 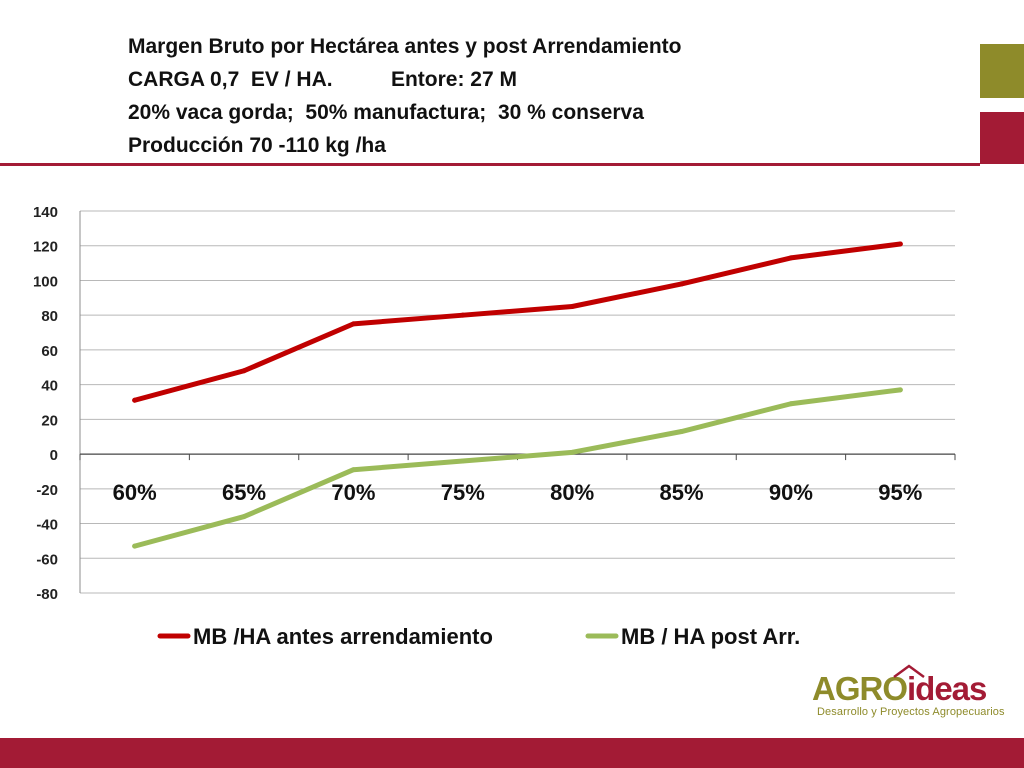 I want to click on decorative-red-block, so click(x=1002, y=138).